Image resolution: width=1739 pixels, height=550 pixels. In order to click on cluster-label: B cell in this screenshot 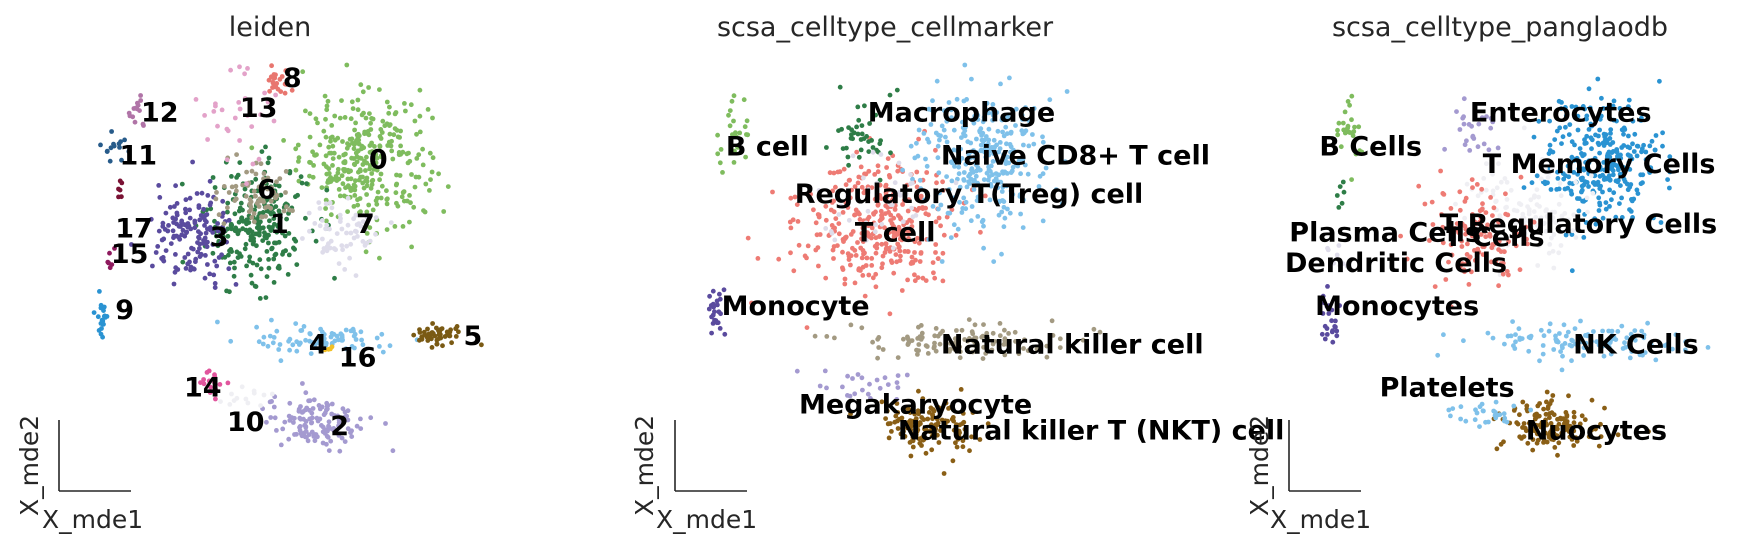, I will do `click(767, 147)`.